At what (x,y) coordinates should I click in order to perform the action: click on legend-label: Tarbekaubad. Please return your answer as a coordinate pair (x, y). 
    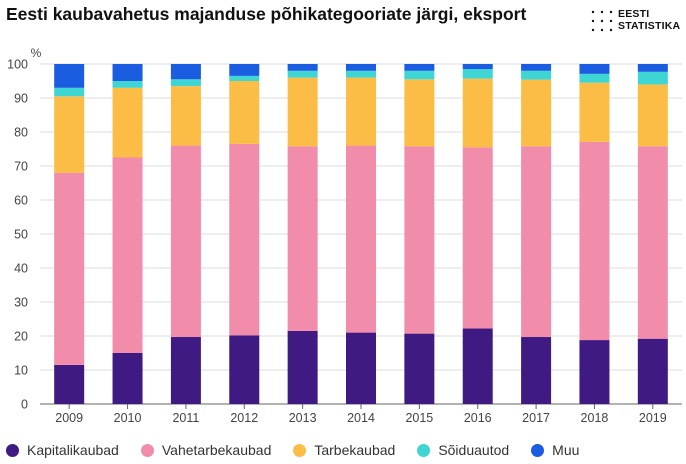
    Looking at the image, I should click on (355, 450).